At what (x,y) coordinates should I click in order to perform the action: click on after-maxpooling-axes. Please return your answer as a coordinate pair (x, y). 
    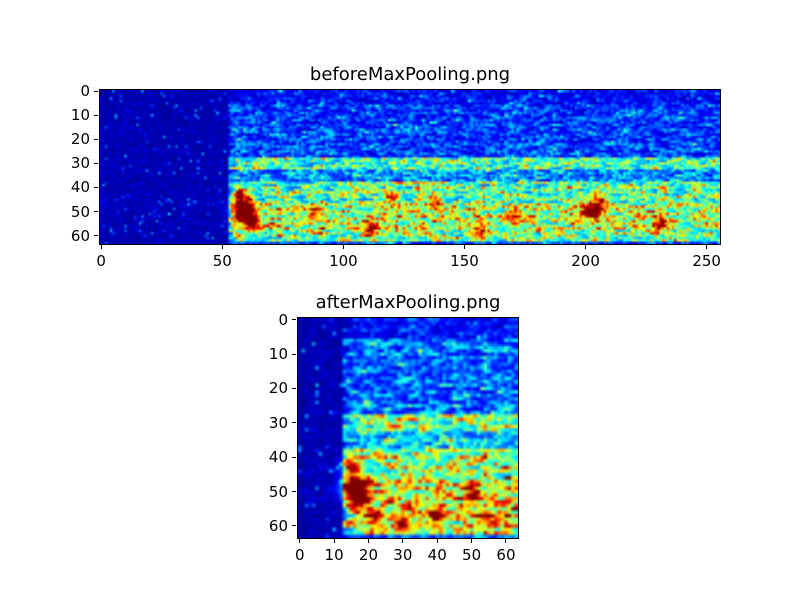
    Looking at the image, I should click on (408, 428).